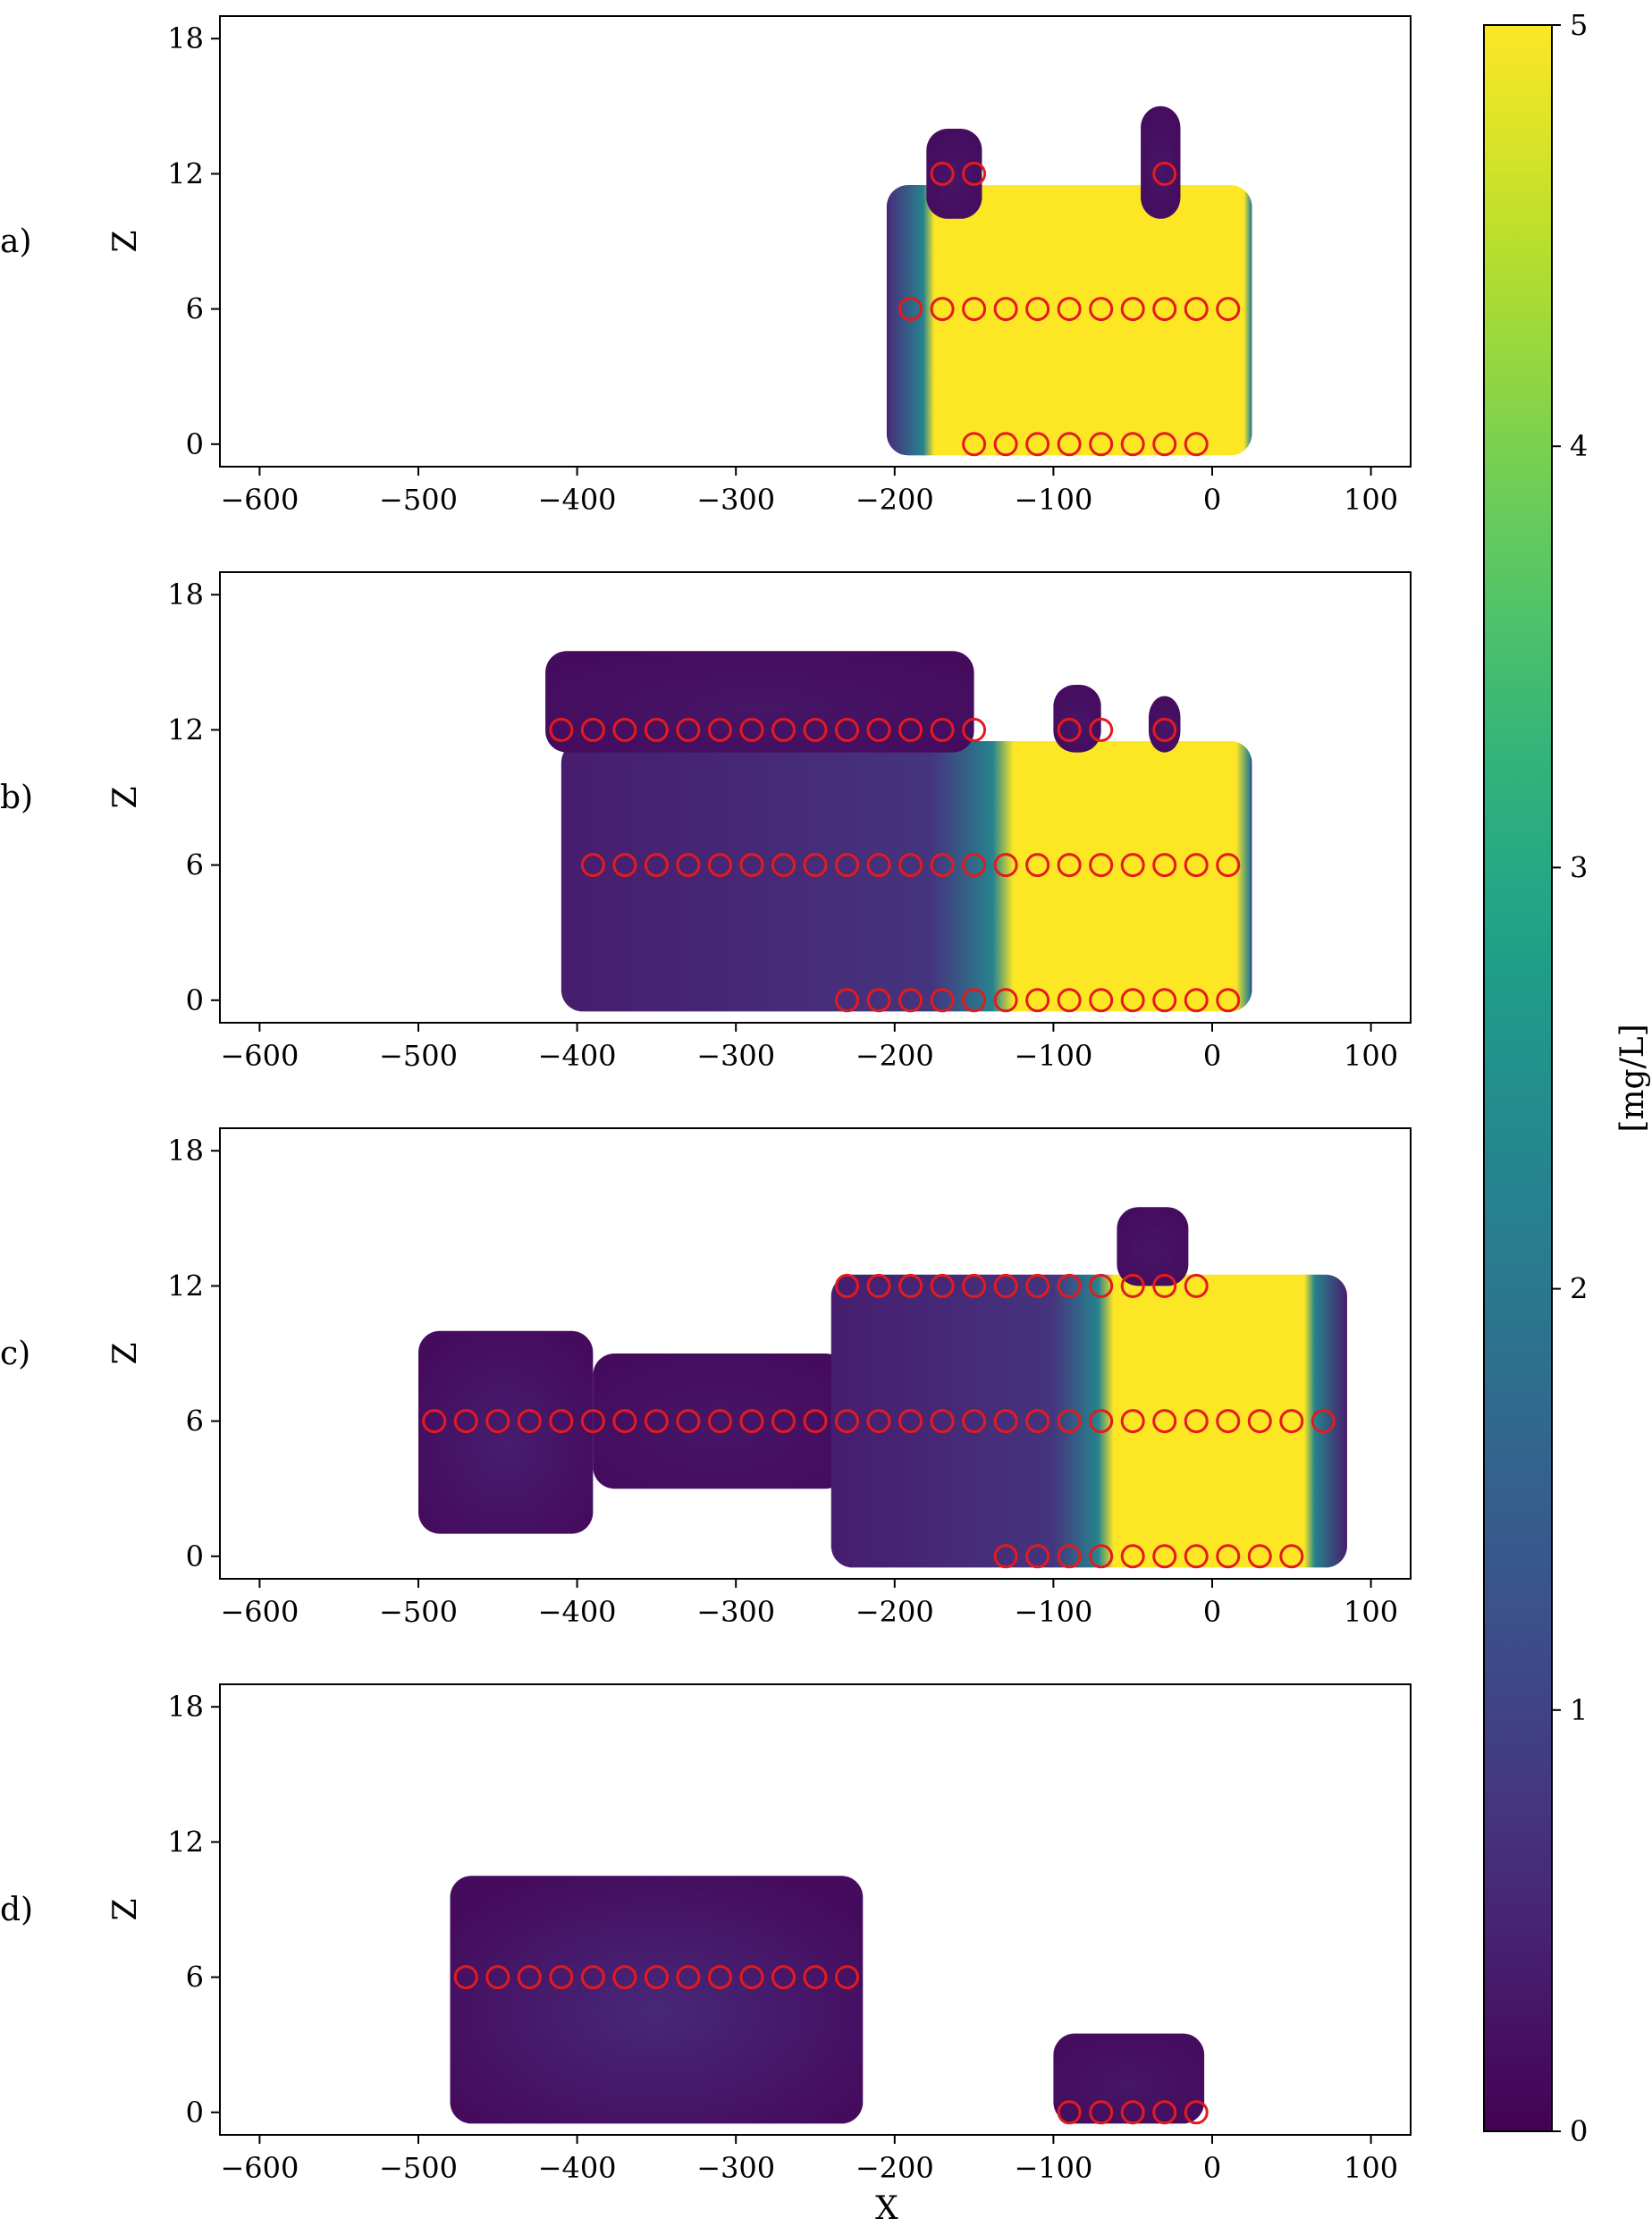 The image size is (1652, 2235). What do you see at coordinates (418, 1056) in the screenshot?
I see `x-tick-label: −500` at bounding box center [418, 1056].